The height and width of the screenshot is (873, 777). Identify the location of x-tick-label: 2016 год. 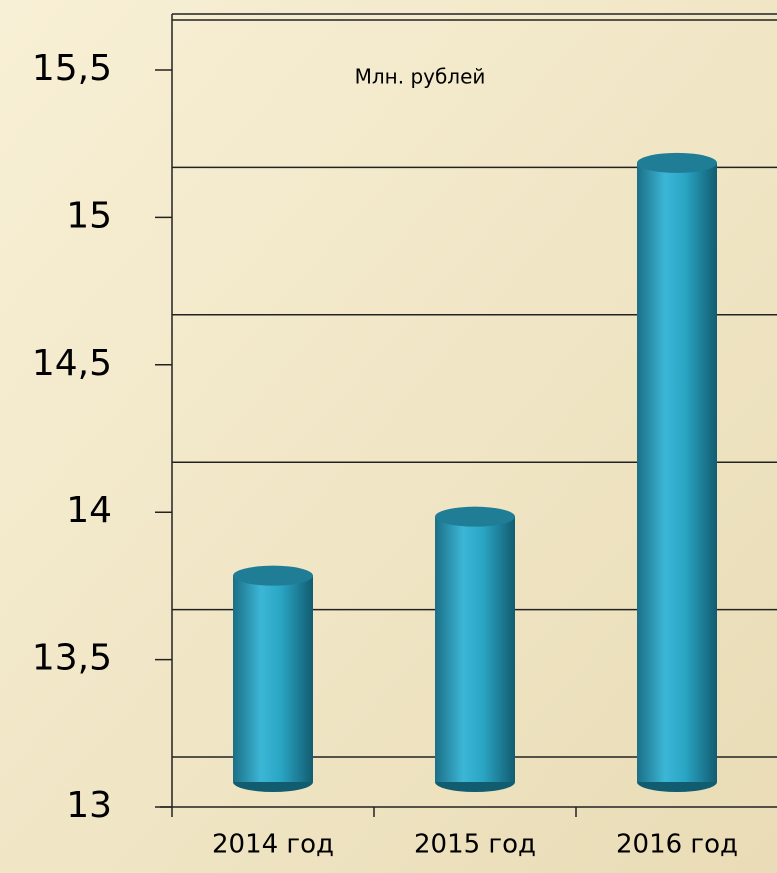
(677, 845).